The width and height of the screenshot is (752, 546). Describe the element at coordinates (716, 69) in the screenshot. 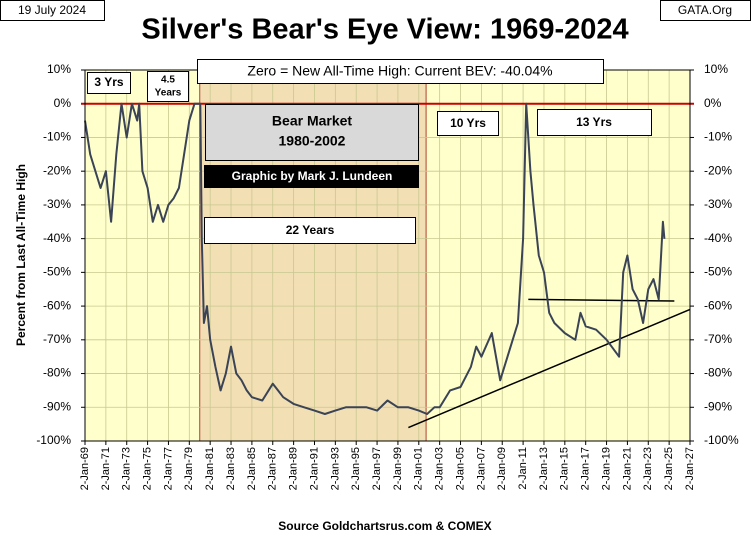

I see `y2-tick-label: 10%` at that location.